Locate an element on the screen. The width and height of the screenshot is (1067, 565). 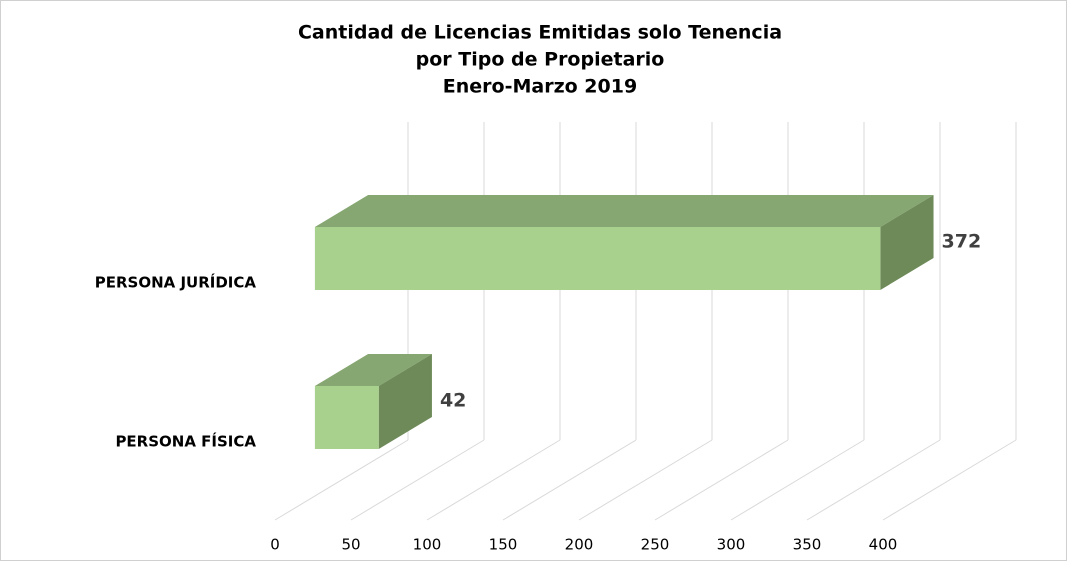
category-label: PERSONA JURÍDICA is located at coordinates (176, 282).